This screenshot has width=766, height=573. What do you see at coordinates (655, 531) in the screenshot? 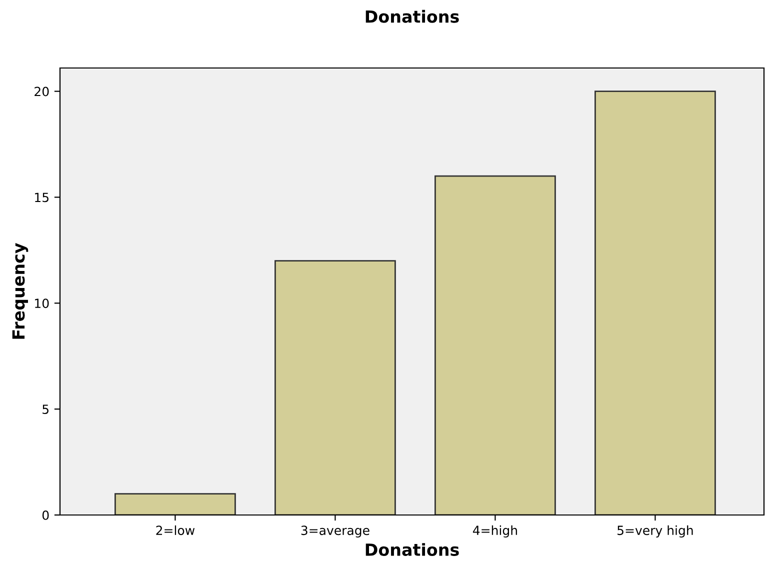
I see `x-tick-label: 5=very high` at bounding box center [655, 531].